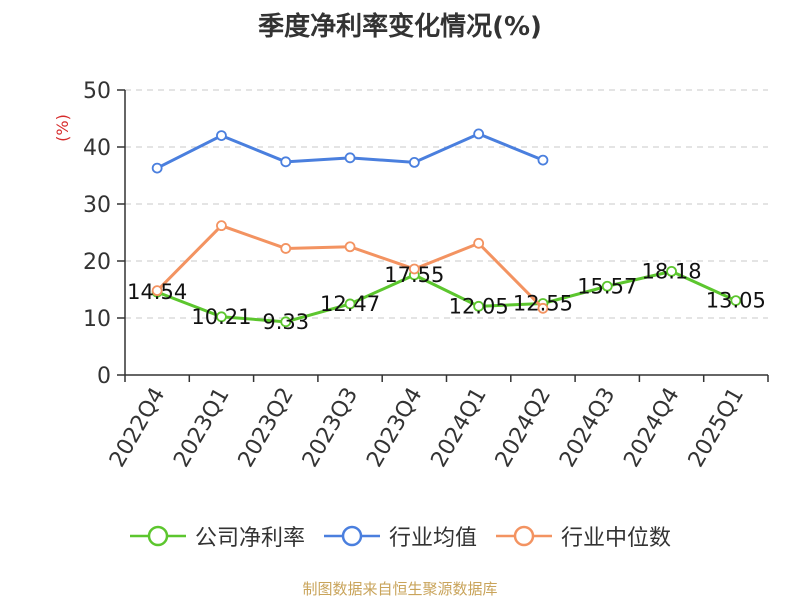 The height and width of the screenshot is (600, 800). Describe the element at coordinates (651, 428) in the screenshot. I see `x-tick-label: 2024Q4` at that location.